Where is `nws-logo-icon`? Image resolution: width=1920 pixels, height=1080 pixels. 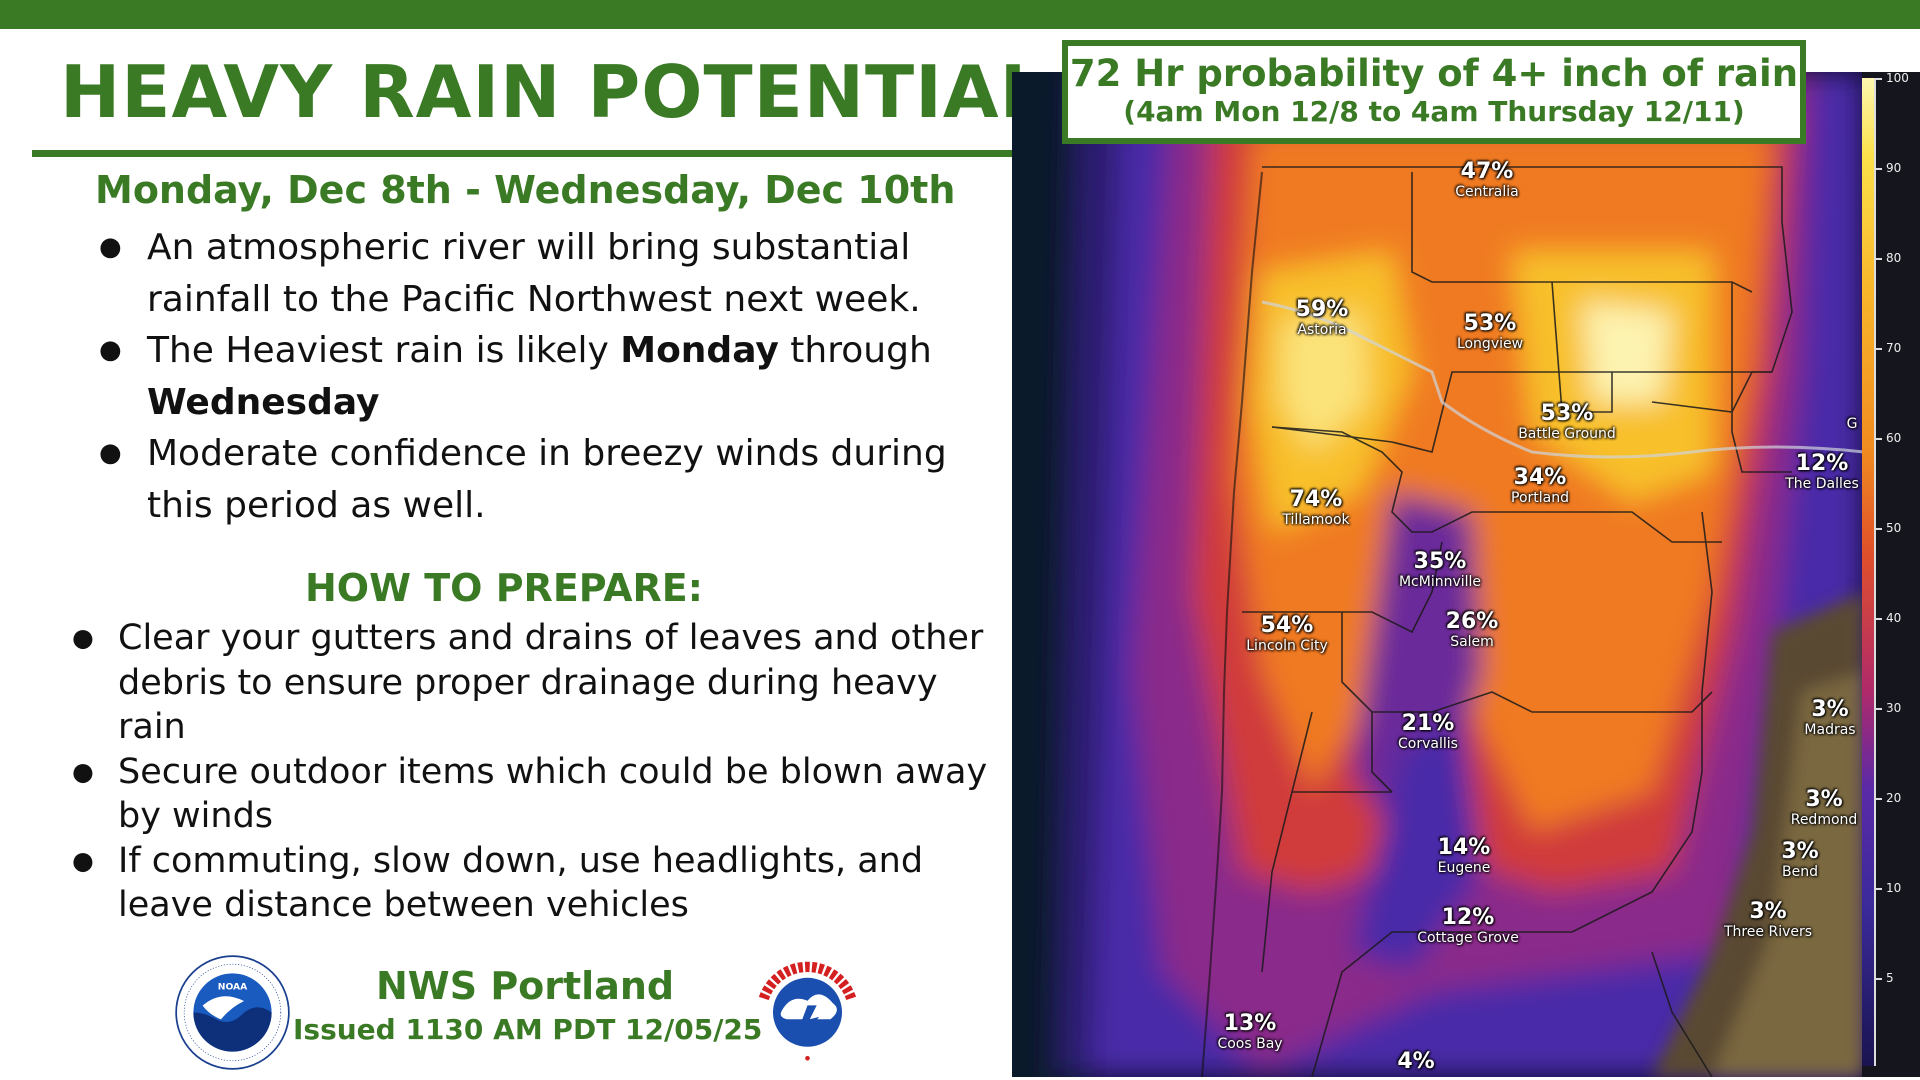 nws-logo-icon is located at coordinates (807, 1010).